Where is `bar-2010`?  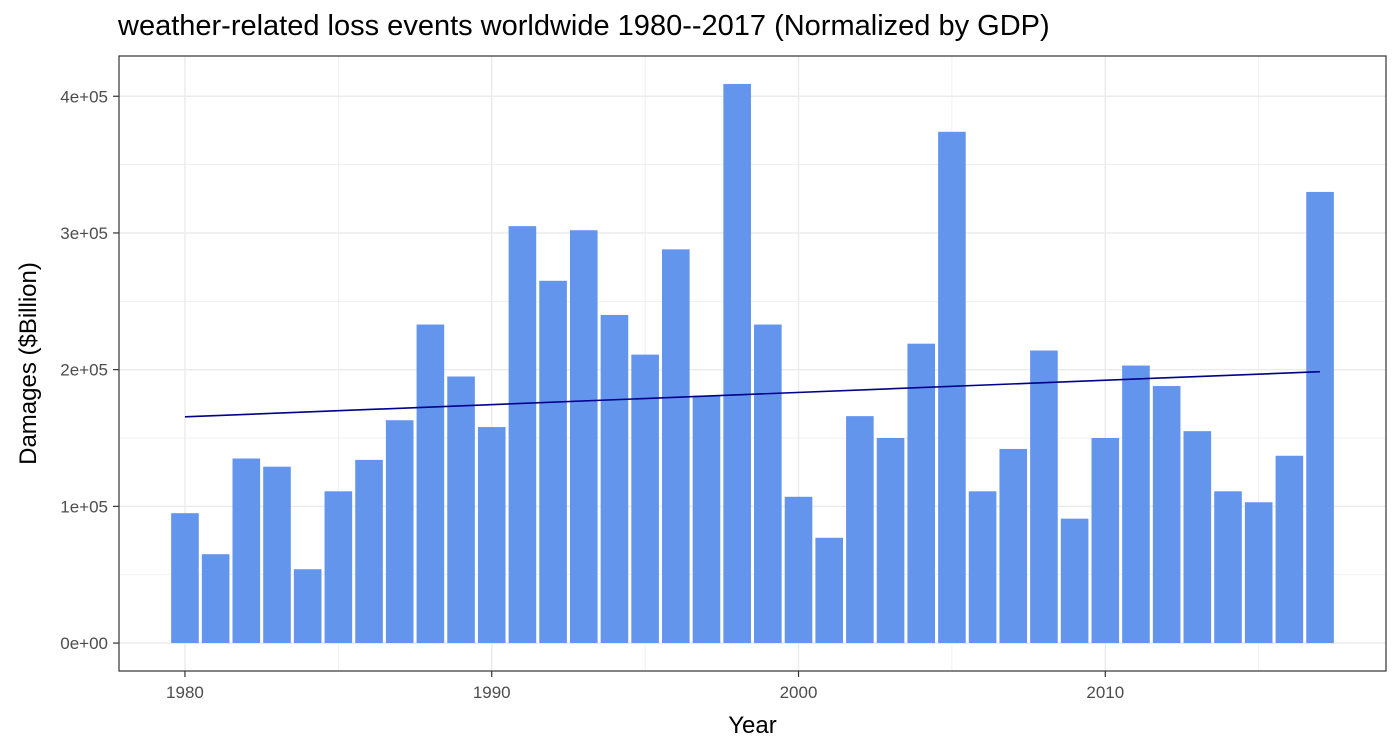
bar-2010 is located at coordinates (1105, 540).